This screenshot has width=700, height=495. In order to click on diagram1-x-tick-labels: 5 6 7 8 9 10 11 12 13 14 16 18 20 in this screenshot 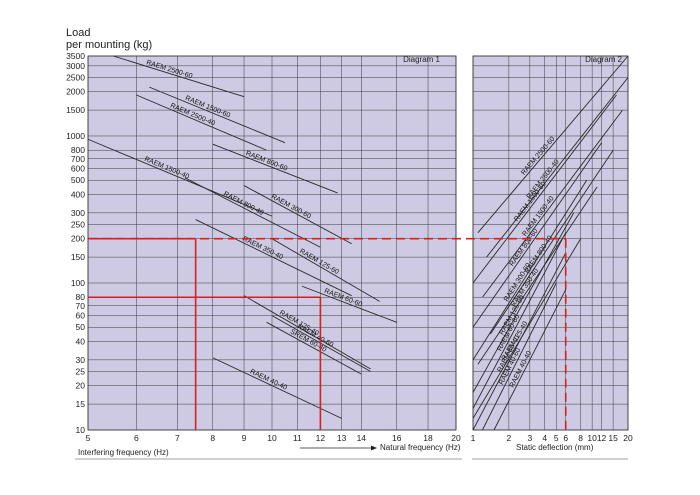, I will do `click(273, 438)`.